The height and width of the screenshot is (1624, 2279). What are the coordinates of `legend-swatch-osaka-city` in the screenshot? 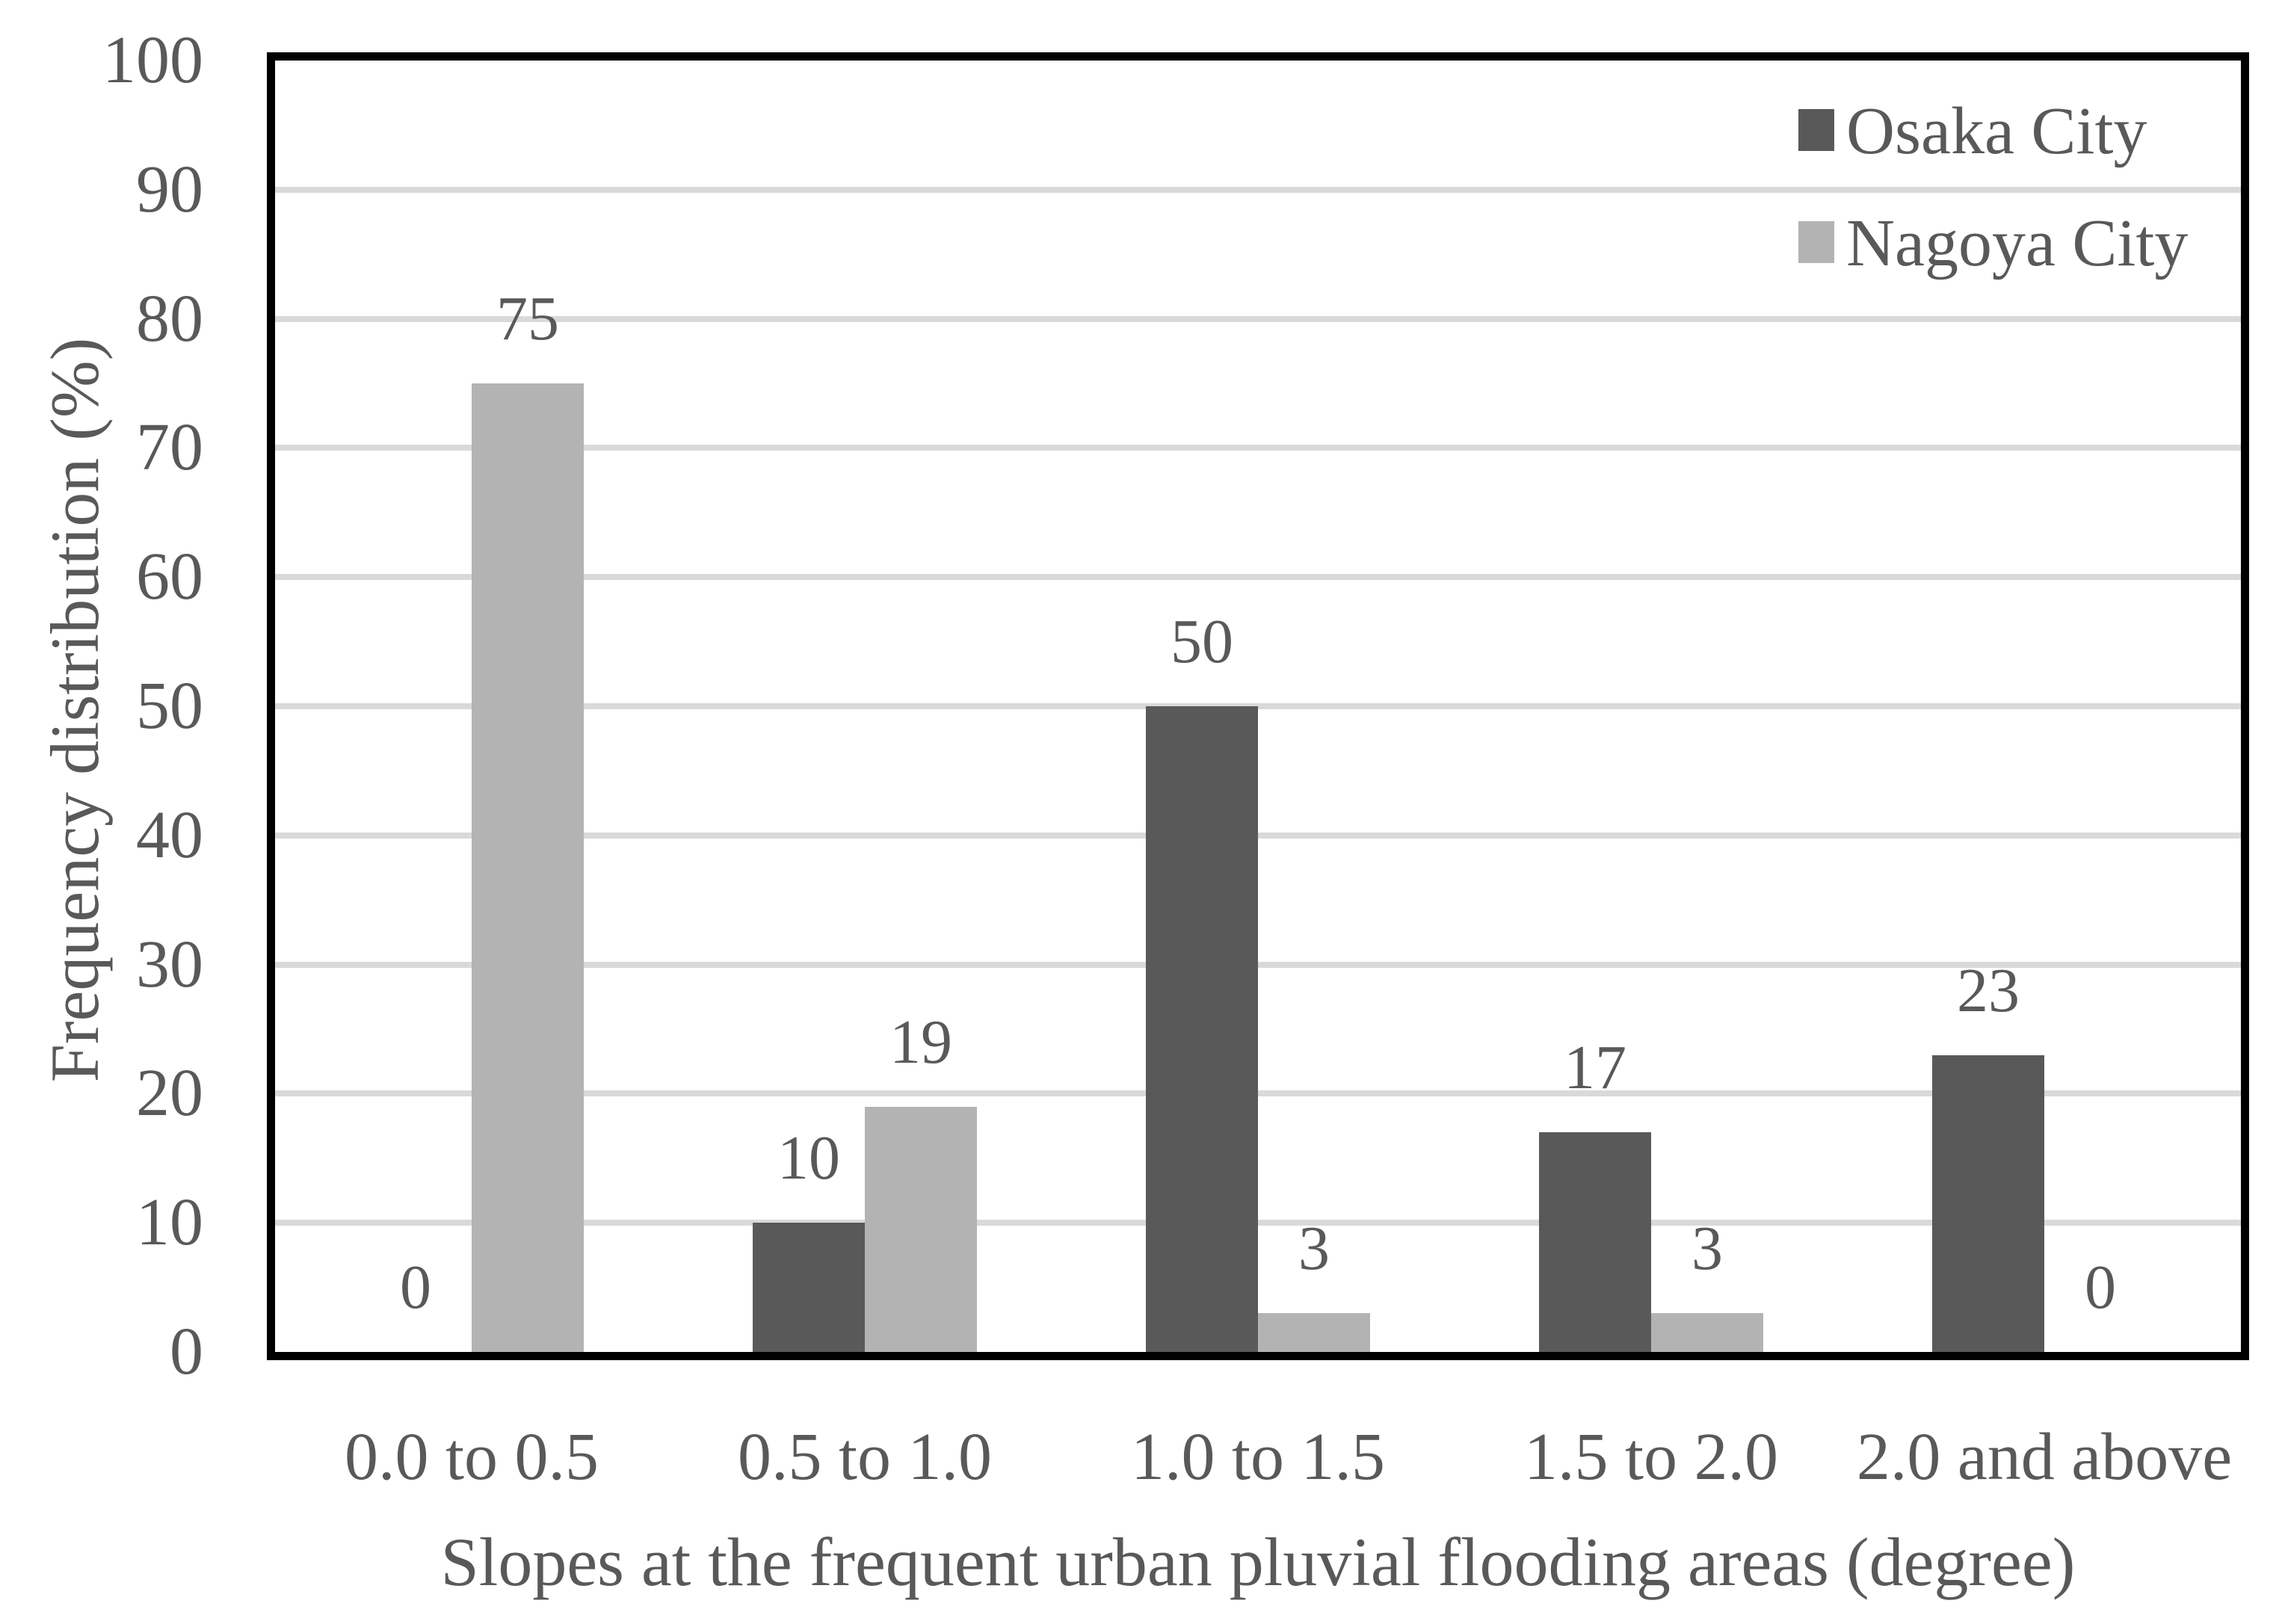 It's located at (1816, 130).